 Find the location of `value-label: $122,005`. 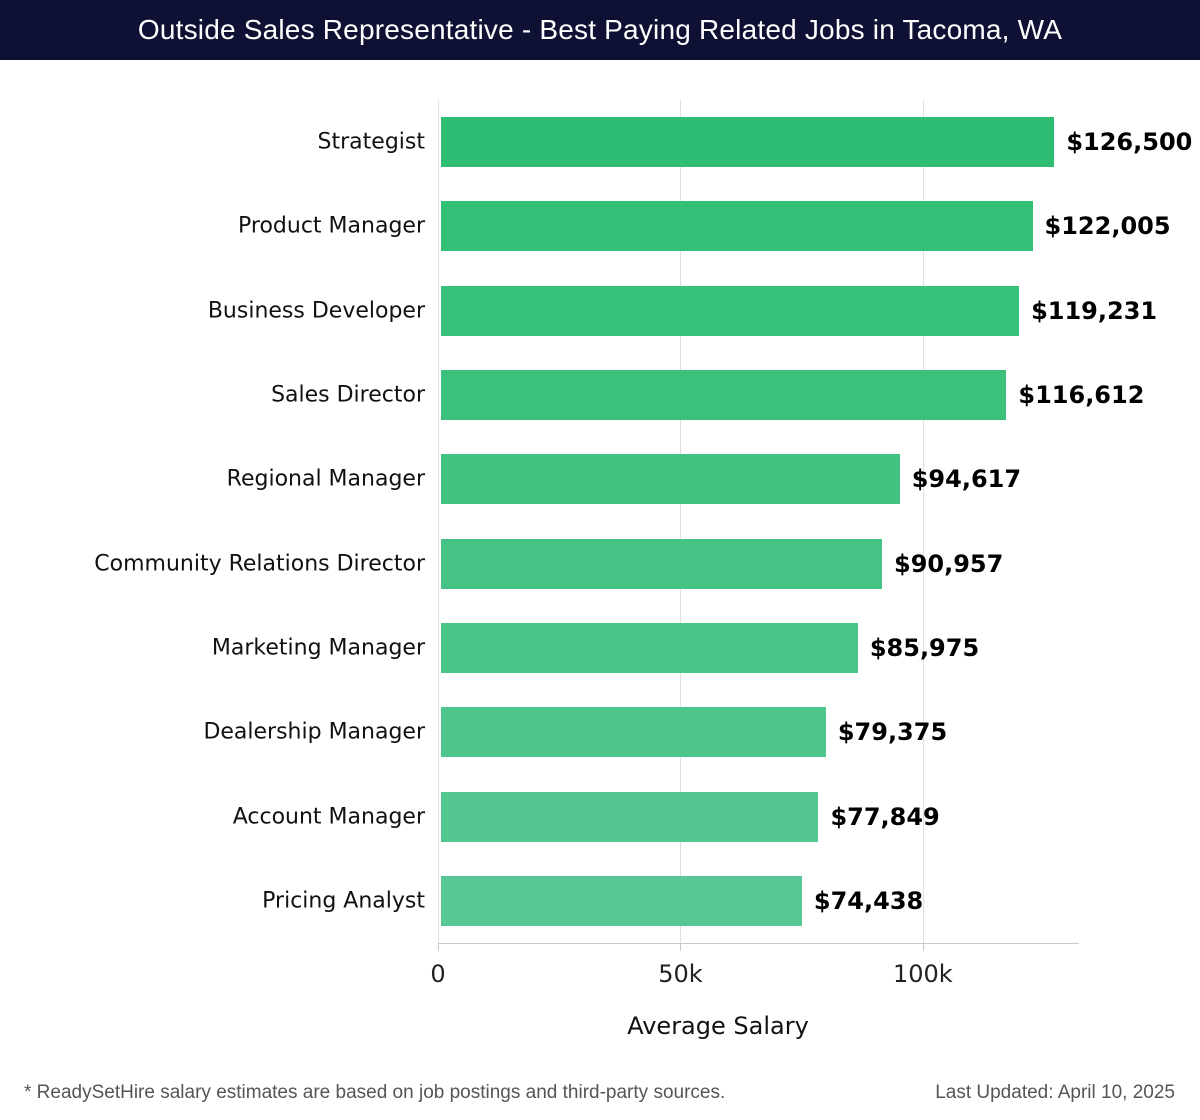

value-label: $122,005 is located at coordinates (1107, 226).